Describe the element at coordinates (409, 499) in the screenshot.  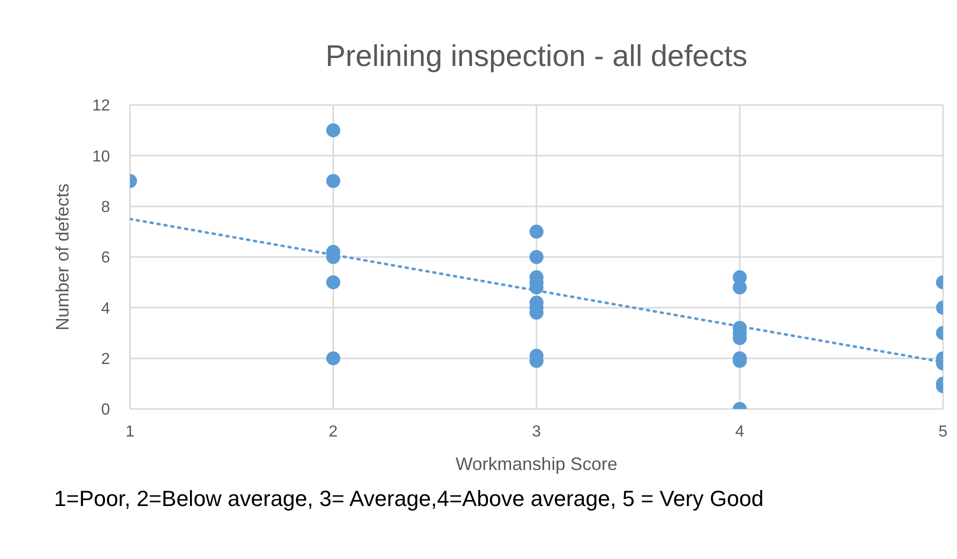
I see `text: 1=Poor, 2=Below average, 3= Average,4=Above average, 5 = Very Good` at that location.